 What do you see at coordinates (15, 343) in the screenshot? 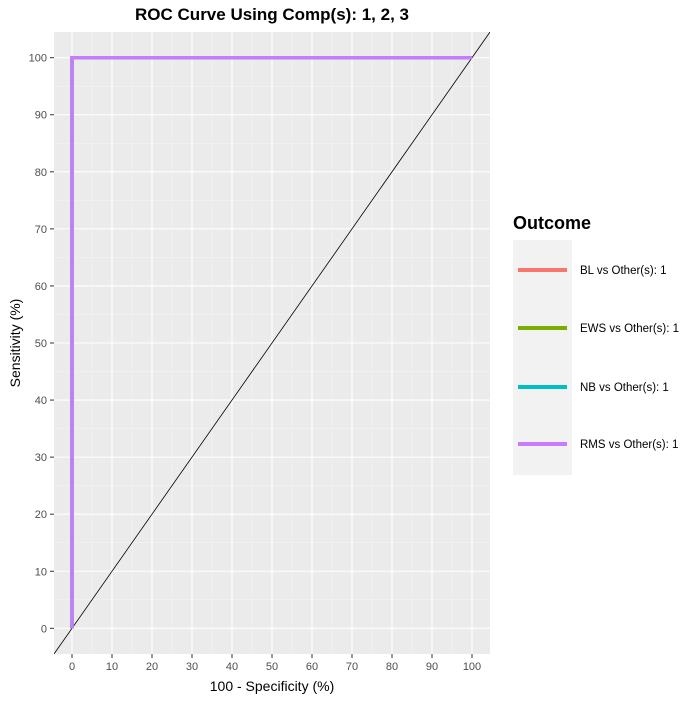
I see `y-axis-title: Sensitivity (%)` at bounding box center [15, 343].